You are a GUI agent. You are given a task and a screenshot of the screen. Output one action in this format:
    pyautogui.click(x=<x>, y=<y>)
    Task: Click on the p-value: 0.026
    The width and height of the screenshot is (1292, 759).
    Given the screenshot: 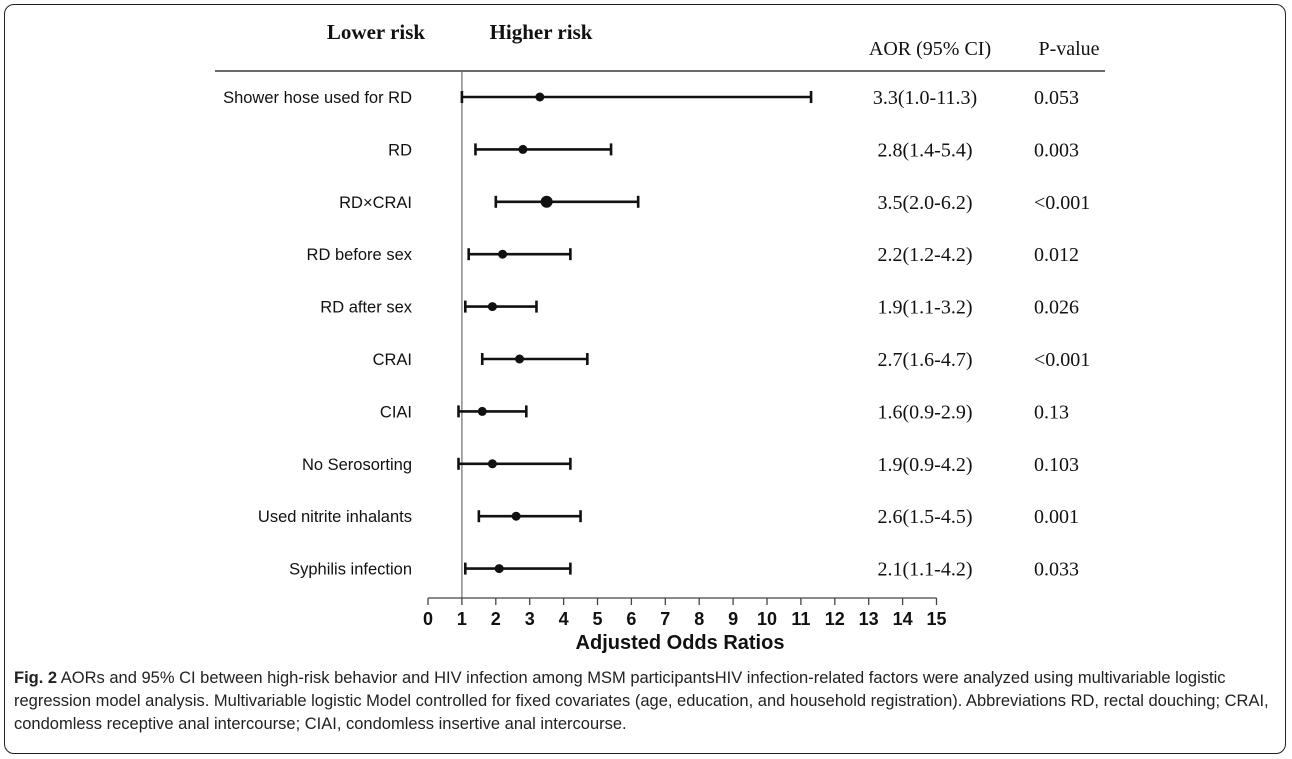 What is the action you would take?
    pyautogui.click(x=1056, y=308)
    